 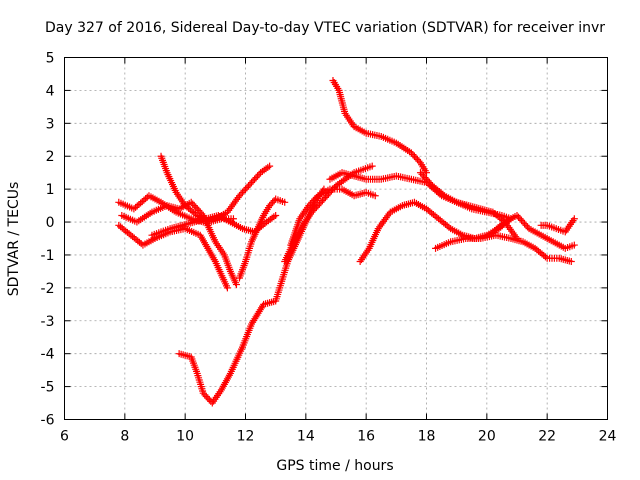 I want to click on series-track-b, so click(x=179, y=243).